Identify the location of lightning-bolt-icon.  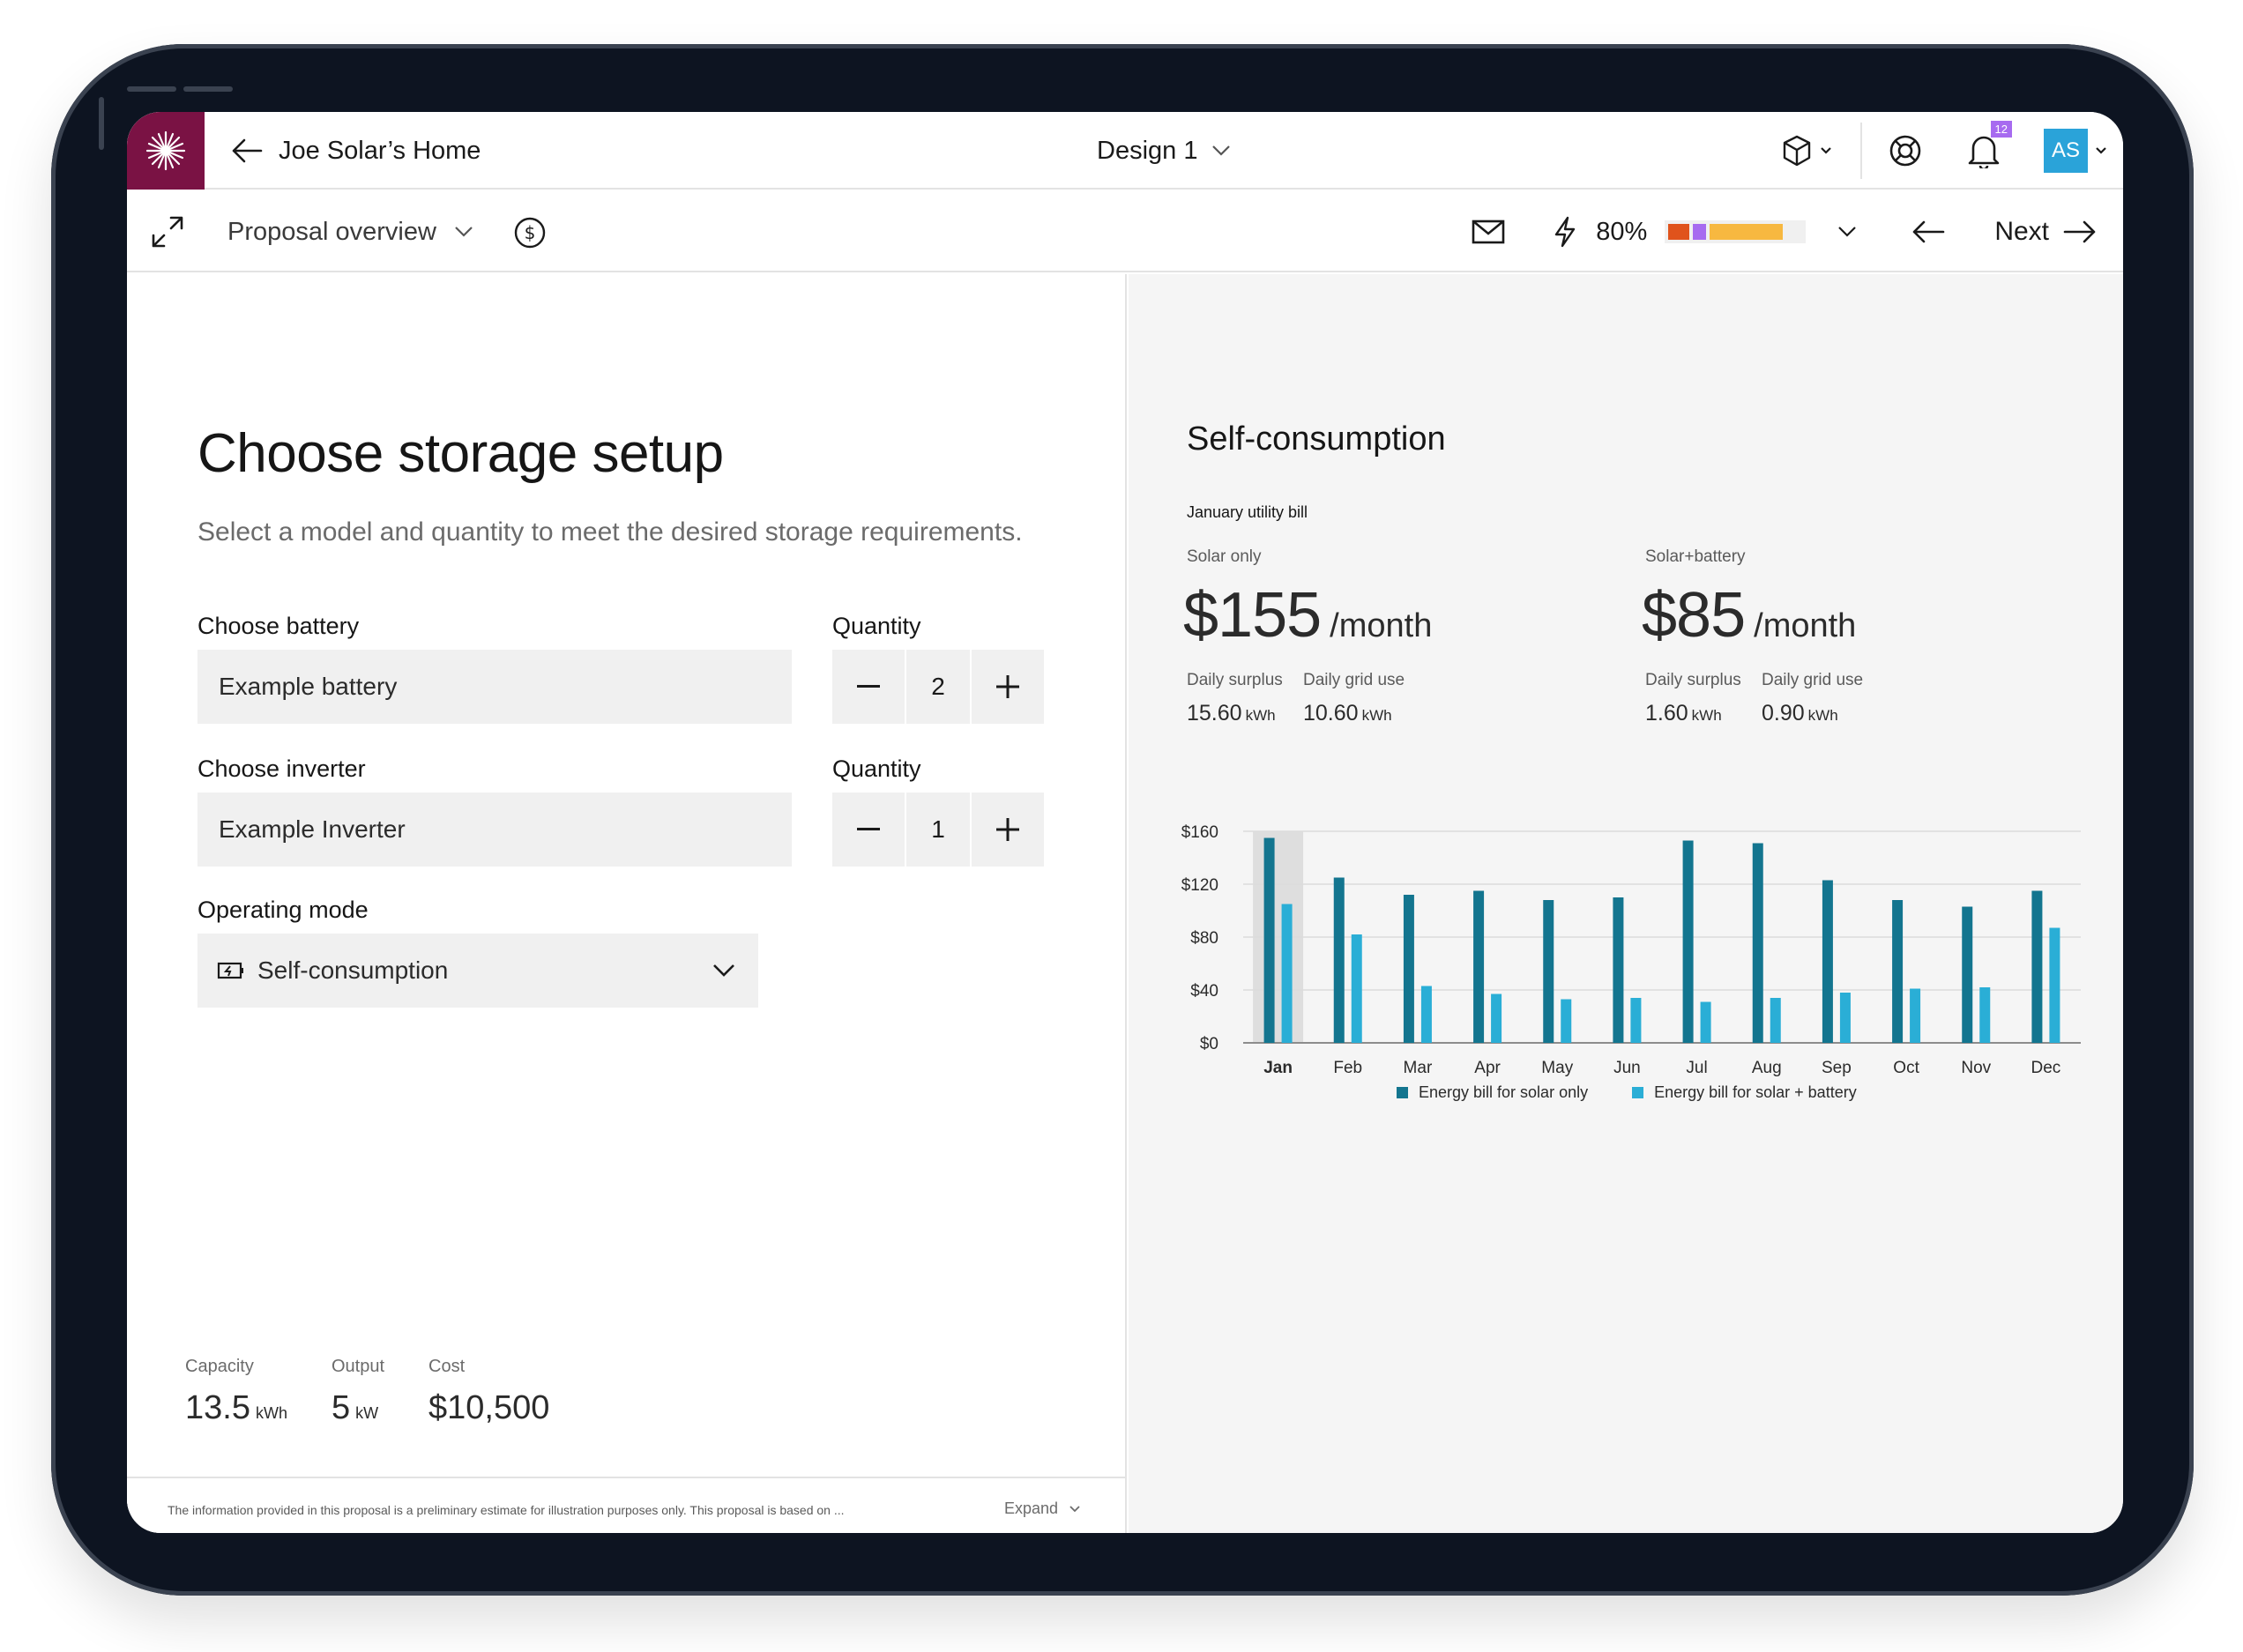
(1565, 232).